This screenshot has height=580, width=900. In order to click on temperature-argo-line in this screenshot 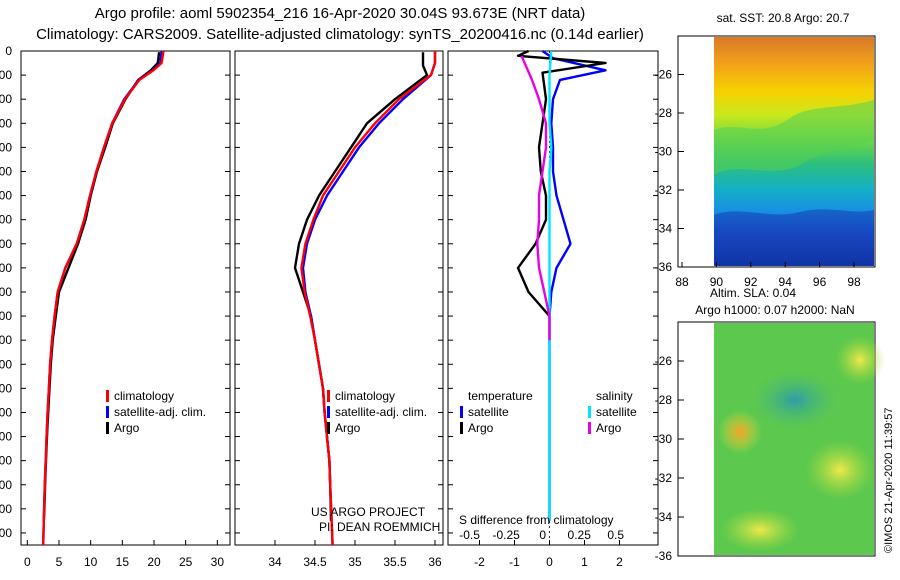, I will do `click(101, 286)`.